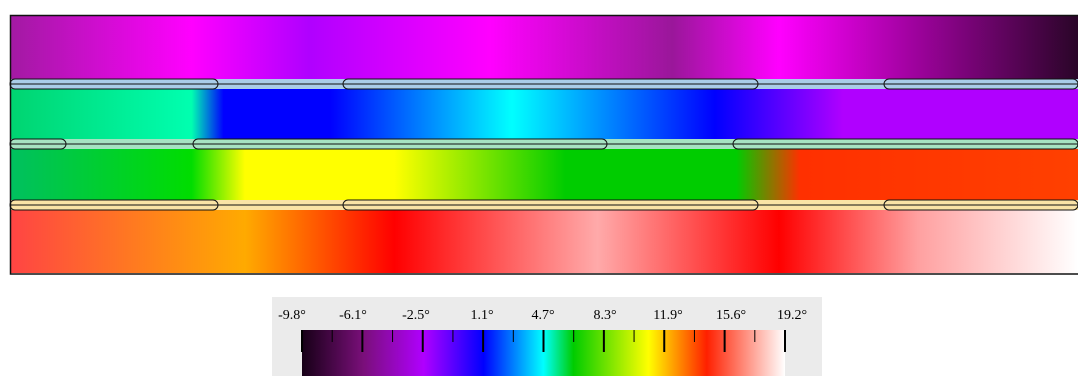 Image resolution: width=1078 pixels, height=376 pixels. Describe the element at coordinates (605, 315) in the screenshot. I see `colorbar-tick-label: 8.3°` at that location.